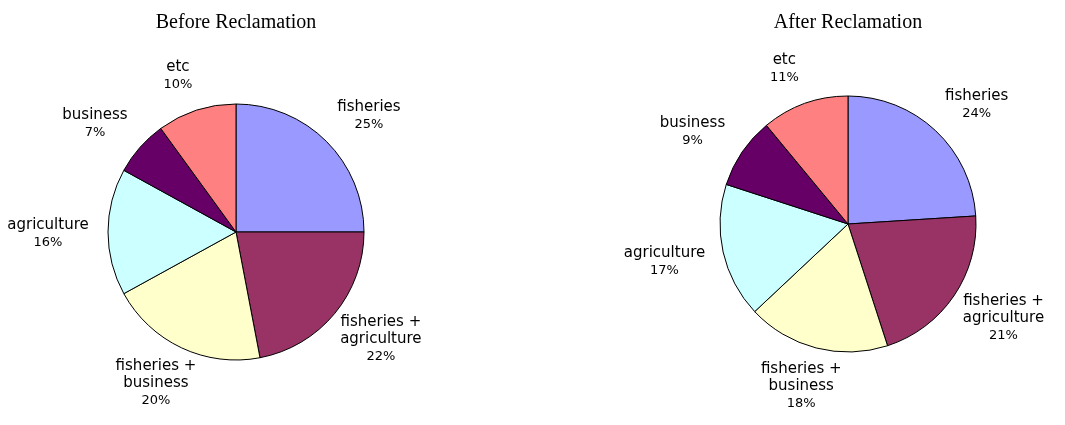 The width and height of the screenshot is (1065, 425). I want to click on data-label: 9%, so click(692, 140).